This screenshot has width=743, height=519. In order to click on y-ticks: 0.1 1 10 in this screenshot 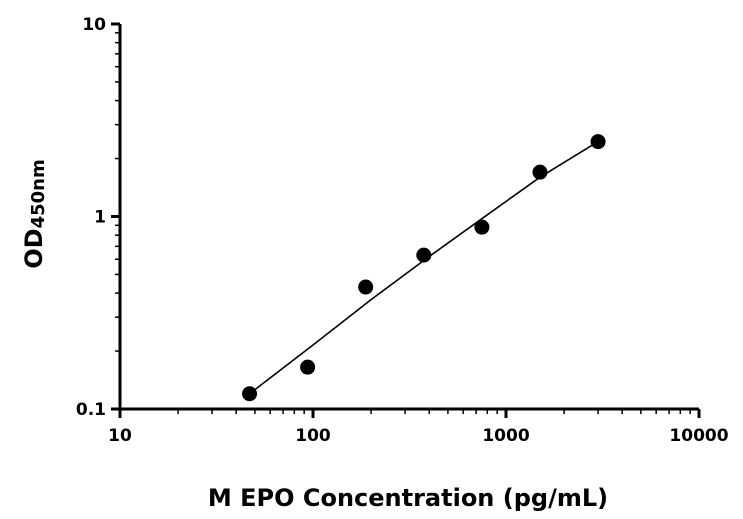, I will do `click(98, 217)`.